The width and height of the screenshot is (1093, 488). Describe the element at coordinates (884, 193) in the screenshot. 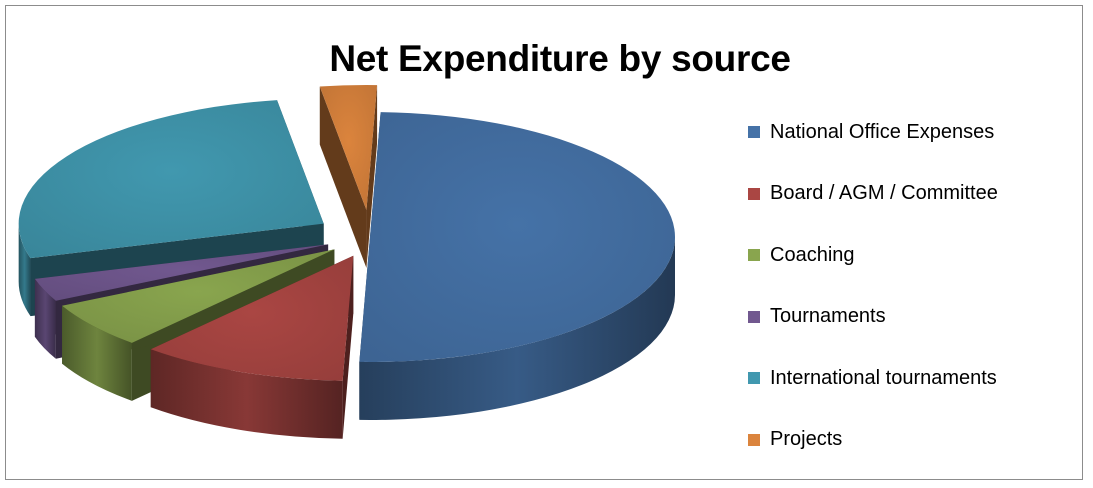

I see `legend-label: Board / AGM / Committee` at that location.